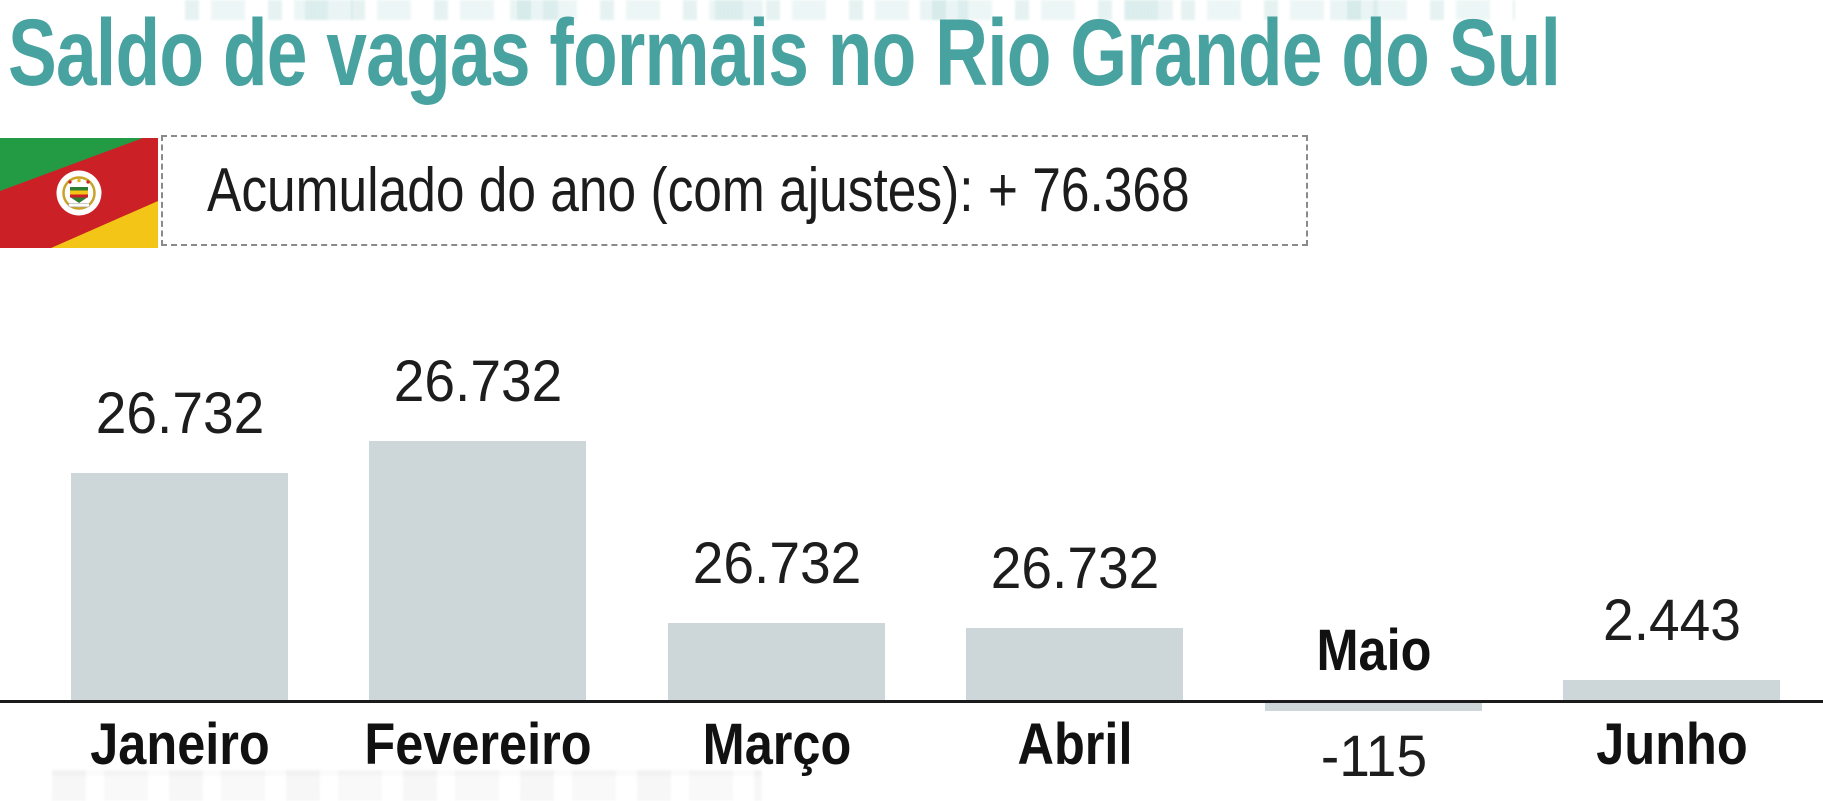 The image size is (1823, 801). Describe the element at coordinates (179, 744) in the screenshot. I see `bar-month-label: Janeiro` at that location.